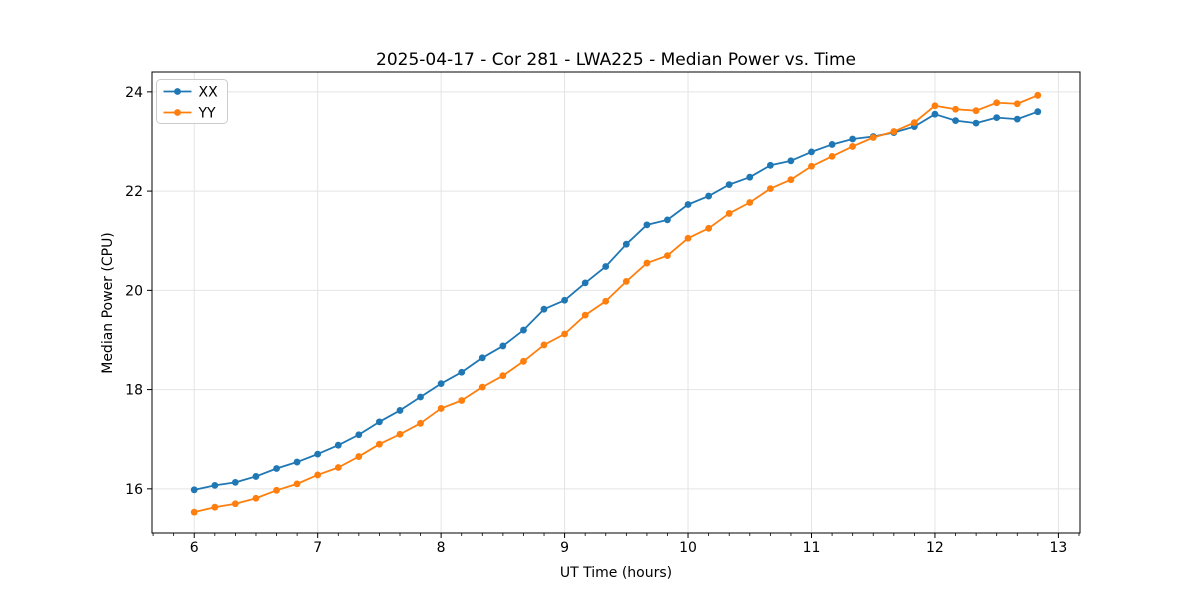  Describe the element at coordinates (134, 93) in the screenshot. I see `y-tick-label: 24` at that location.